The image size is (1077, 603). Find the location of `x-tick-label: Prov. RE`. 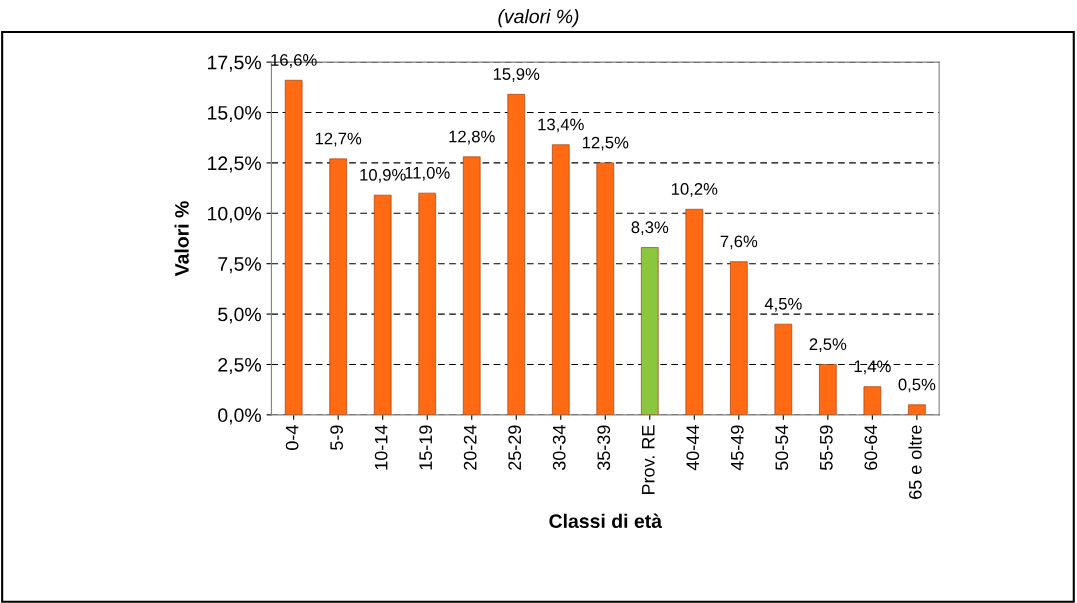

x-tick-label: Prov. RE is located at coordinates (648, 460).